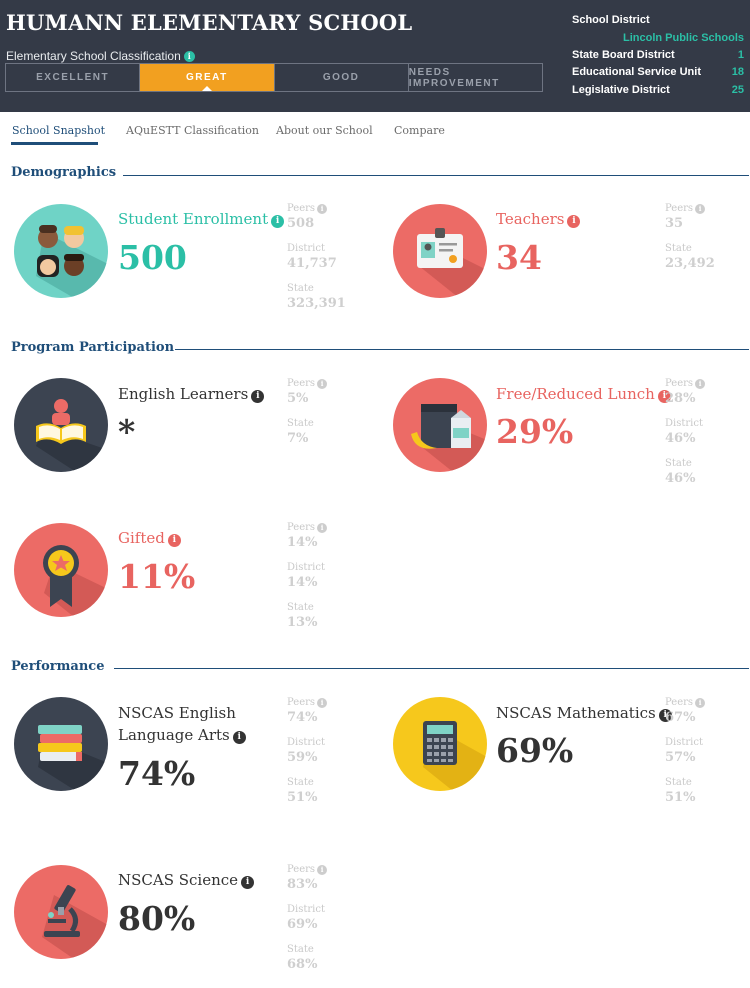 This screenshot has height=988, width=750. What do you see at coordinates (61, 744) in the screenshot?
I see `books-stack-icon` at bounding box center [61, 744].